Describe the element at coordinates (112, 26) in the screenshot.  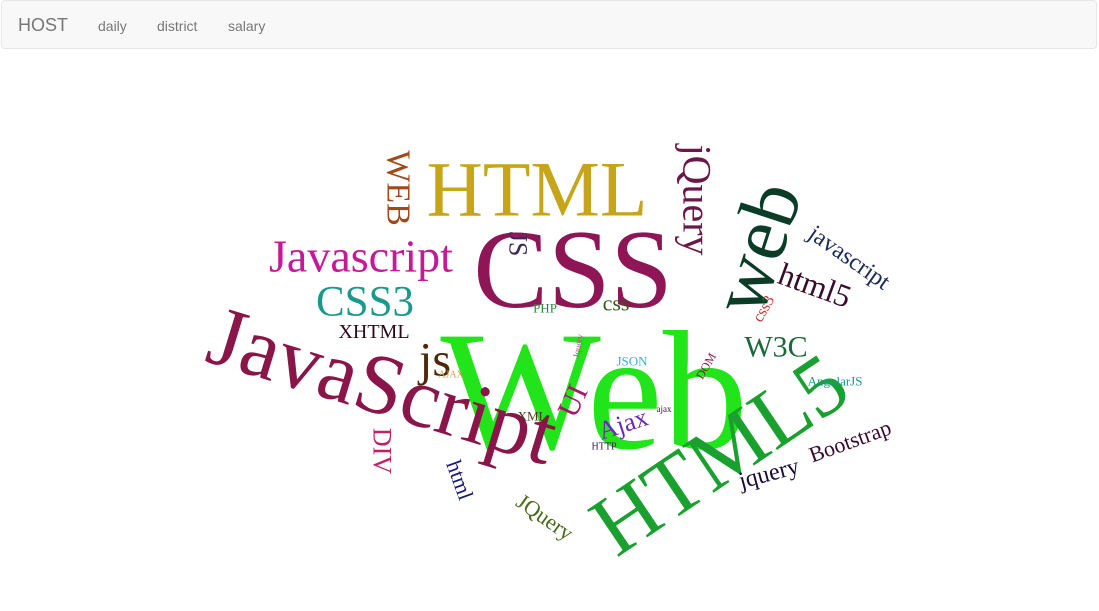
I see `nav-link-daily: daily` at that location.